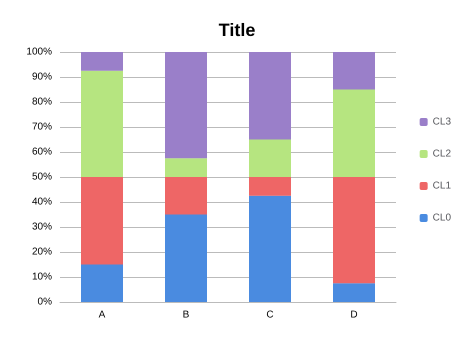  What do you see at coordinates (237, 30) in the screenshot?
I see `chart-title: Title` at bounding box center [237, 30].